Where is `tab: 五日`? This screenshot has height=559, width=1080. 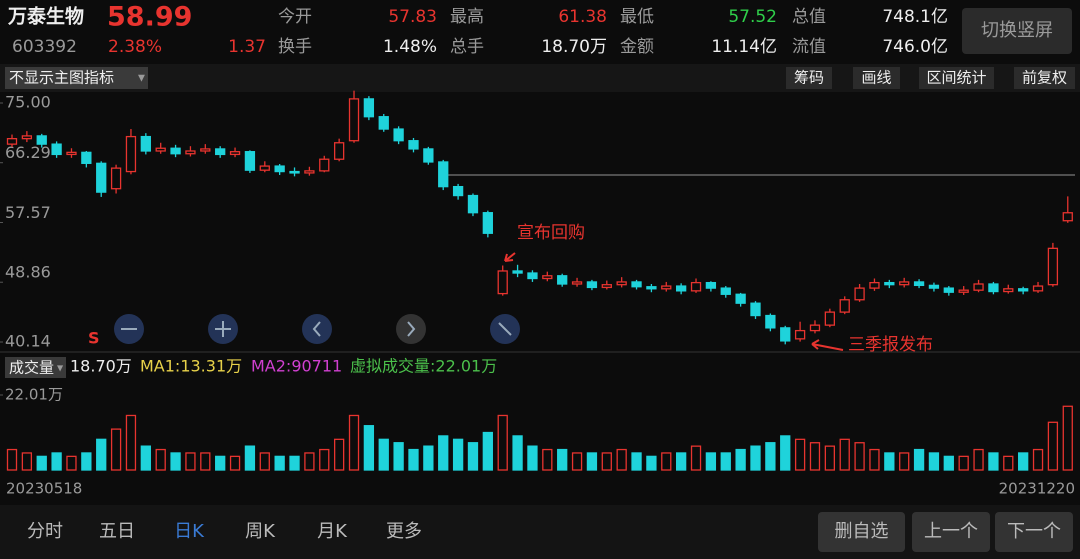
tab: 五日 is located at coordinates (117, 531).